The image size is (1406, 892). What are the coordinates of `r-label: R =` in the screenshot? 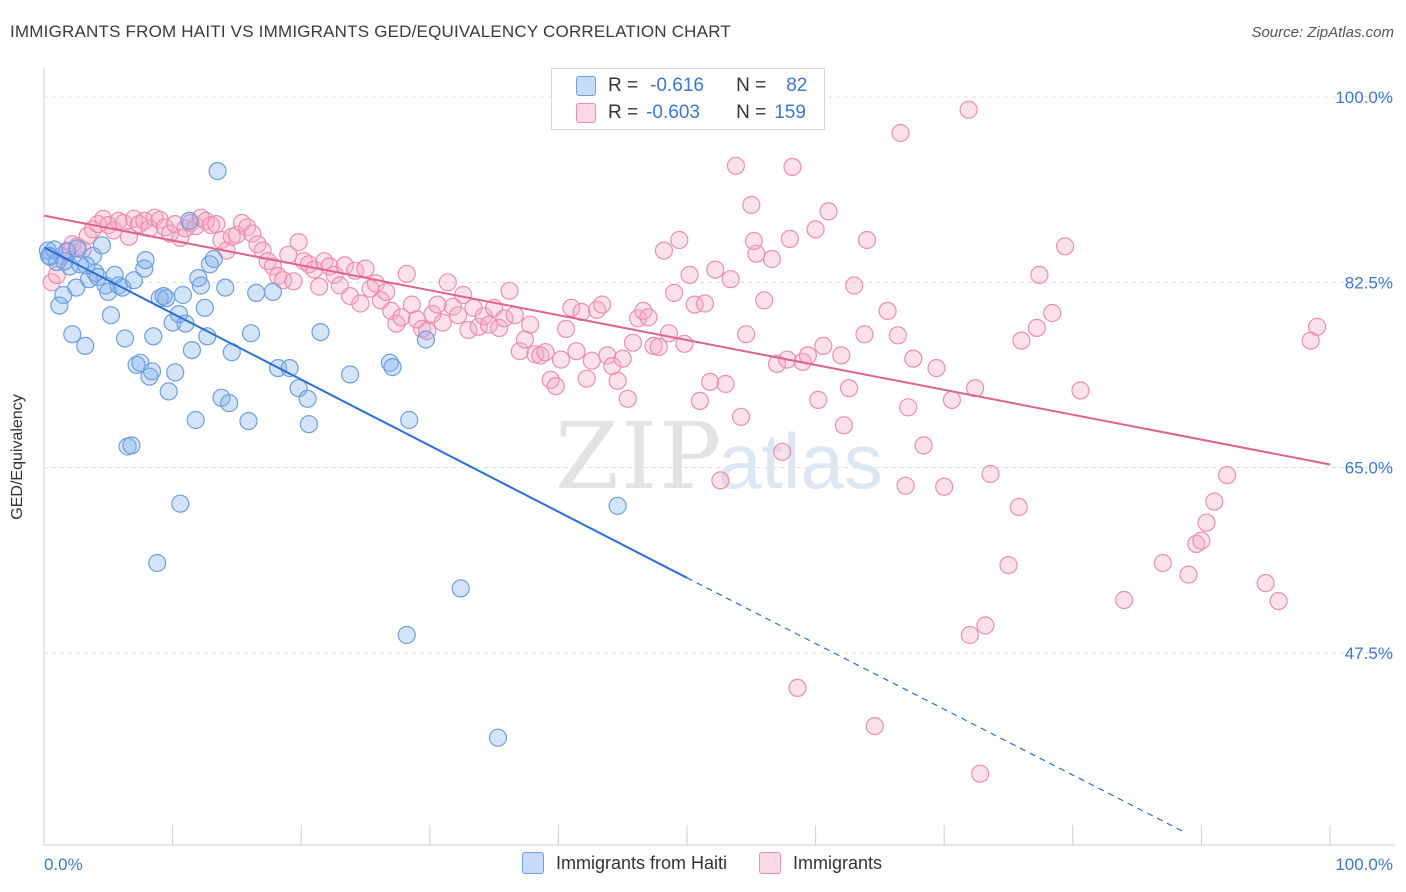 It's located at (623, 112).